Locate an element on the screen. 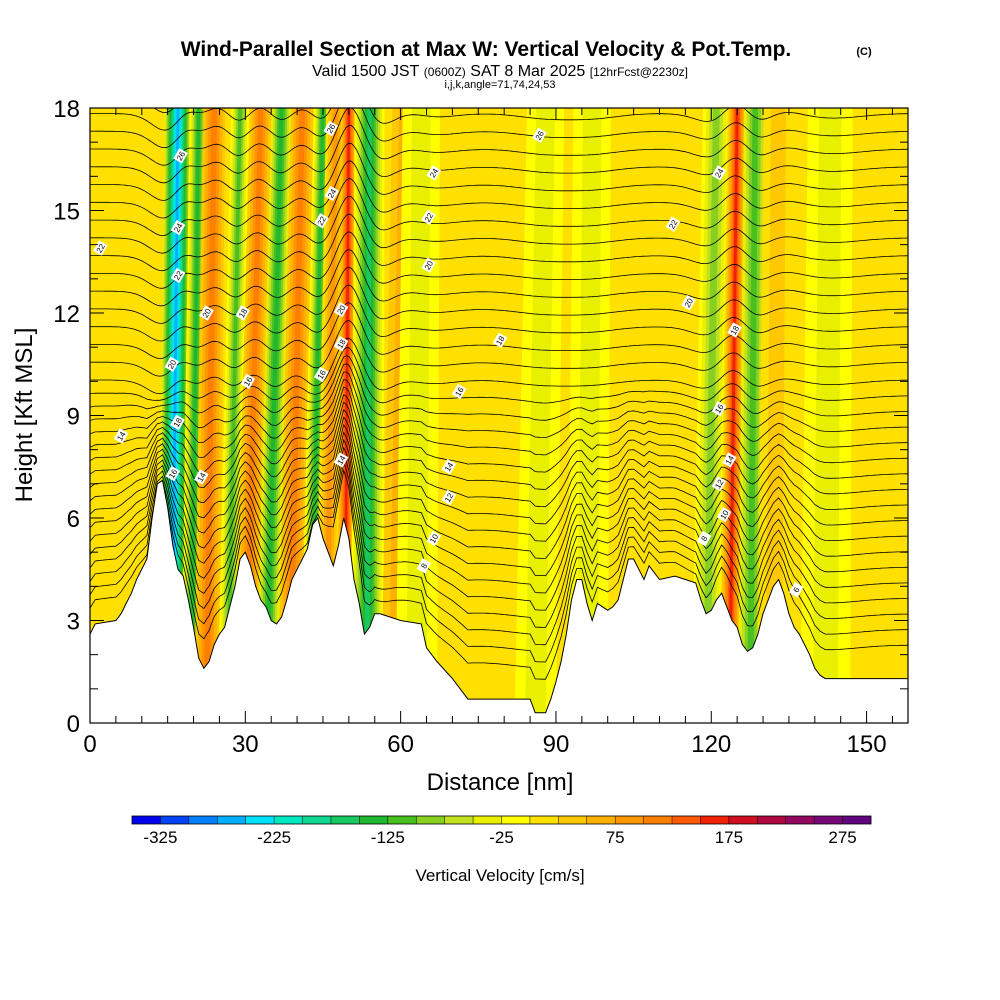 The width and height of the screenshot is (1000, 1000). valid-date: SAT 8 Mar 2025 is located at coordinates (527, 71).